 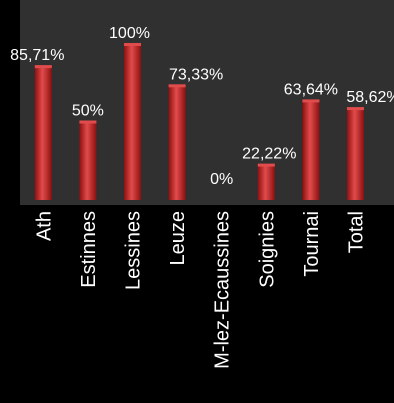 I want to click on bar-total, so click(x=355, y=154).